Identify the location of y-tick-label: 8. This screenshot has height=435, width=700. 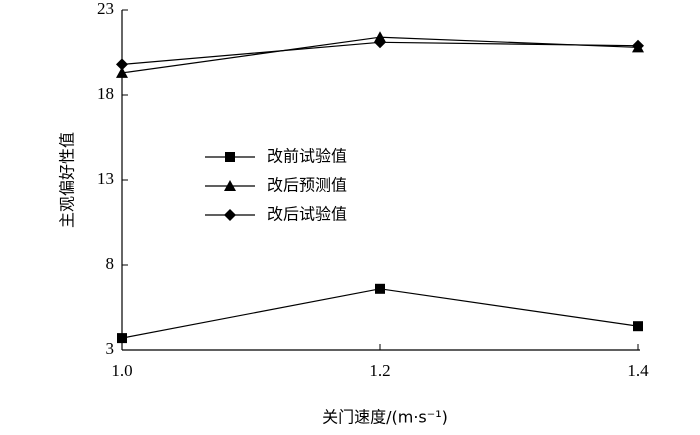
(110, 263).